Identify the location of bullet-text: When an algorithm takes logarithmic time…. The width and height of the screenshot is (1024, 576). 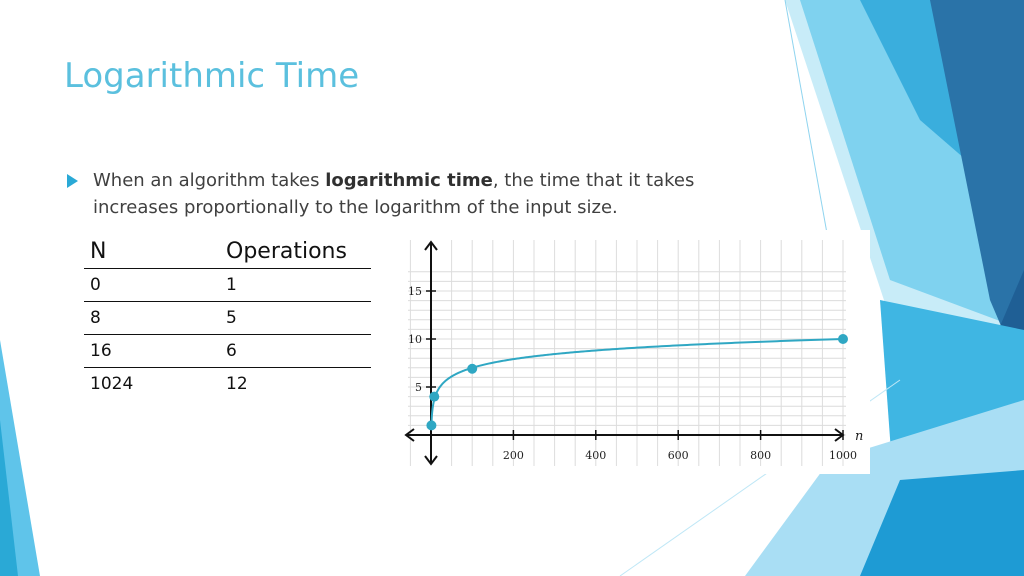
(433, 194).